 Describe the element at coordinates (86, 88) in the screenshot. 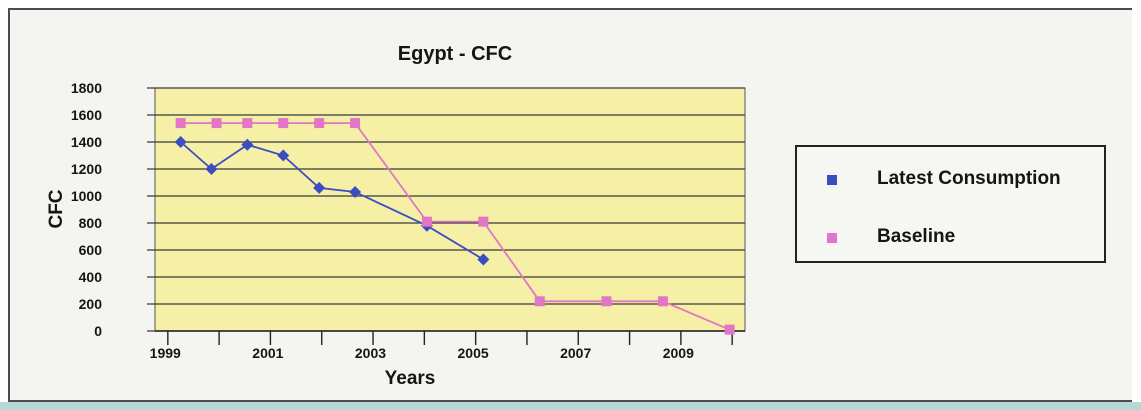

I see `y-tick-label: 1800` at that location.